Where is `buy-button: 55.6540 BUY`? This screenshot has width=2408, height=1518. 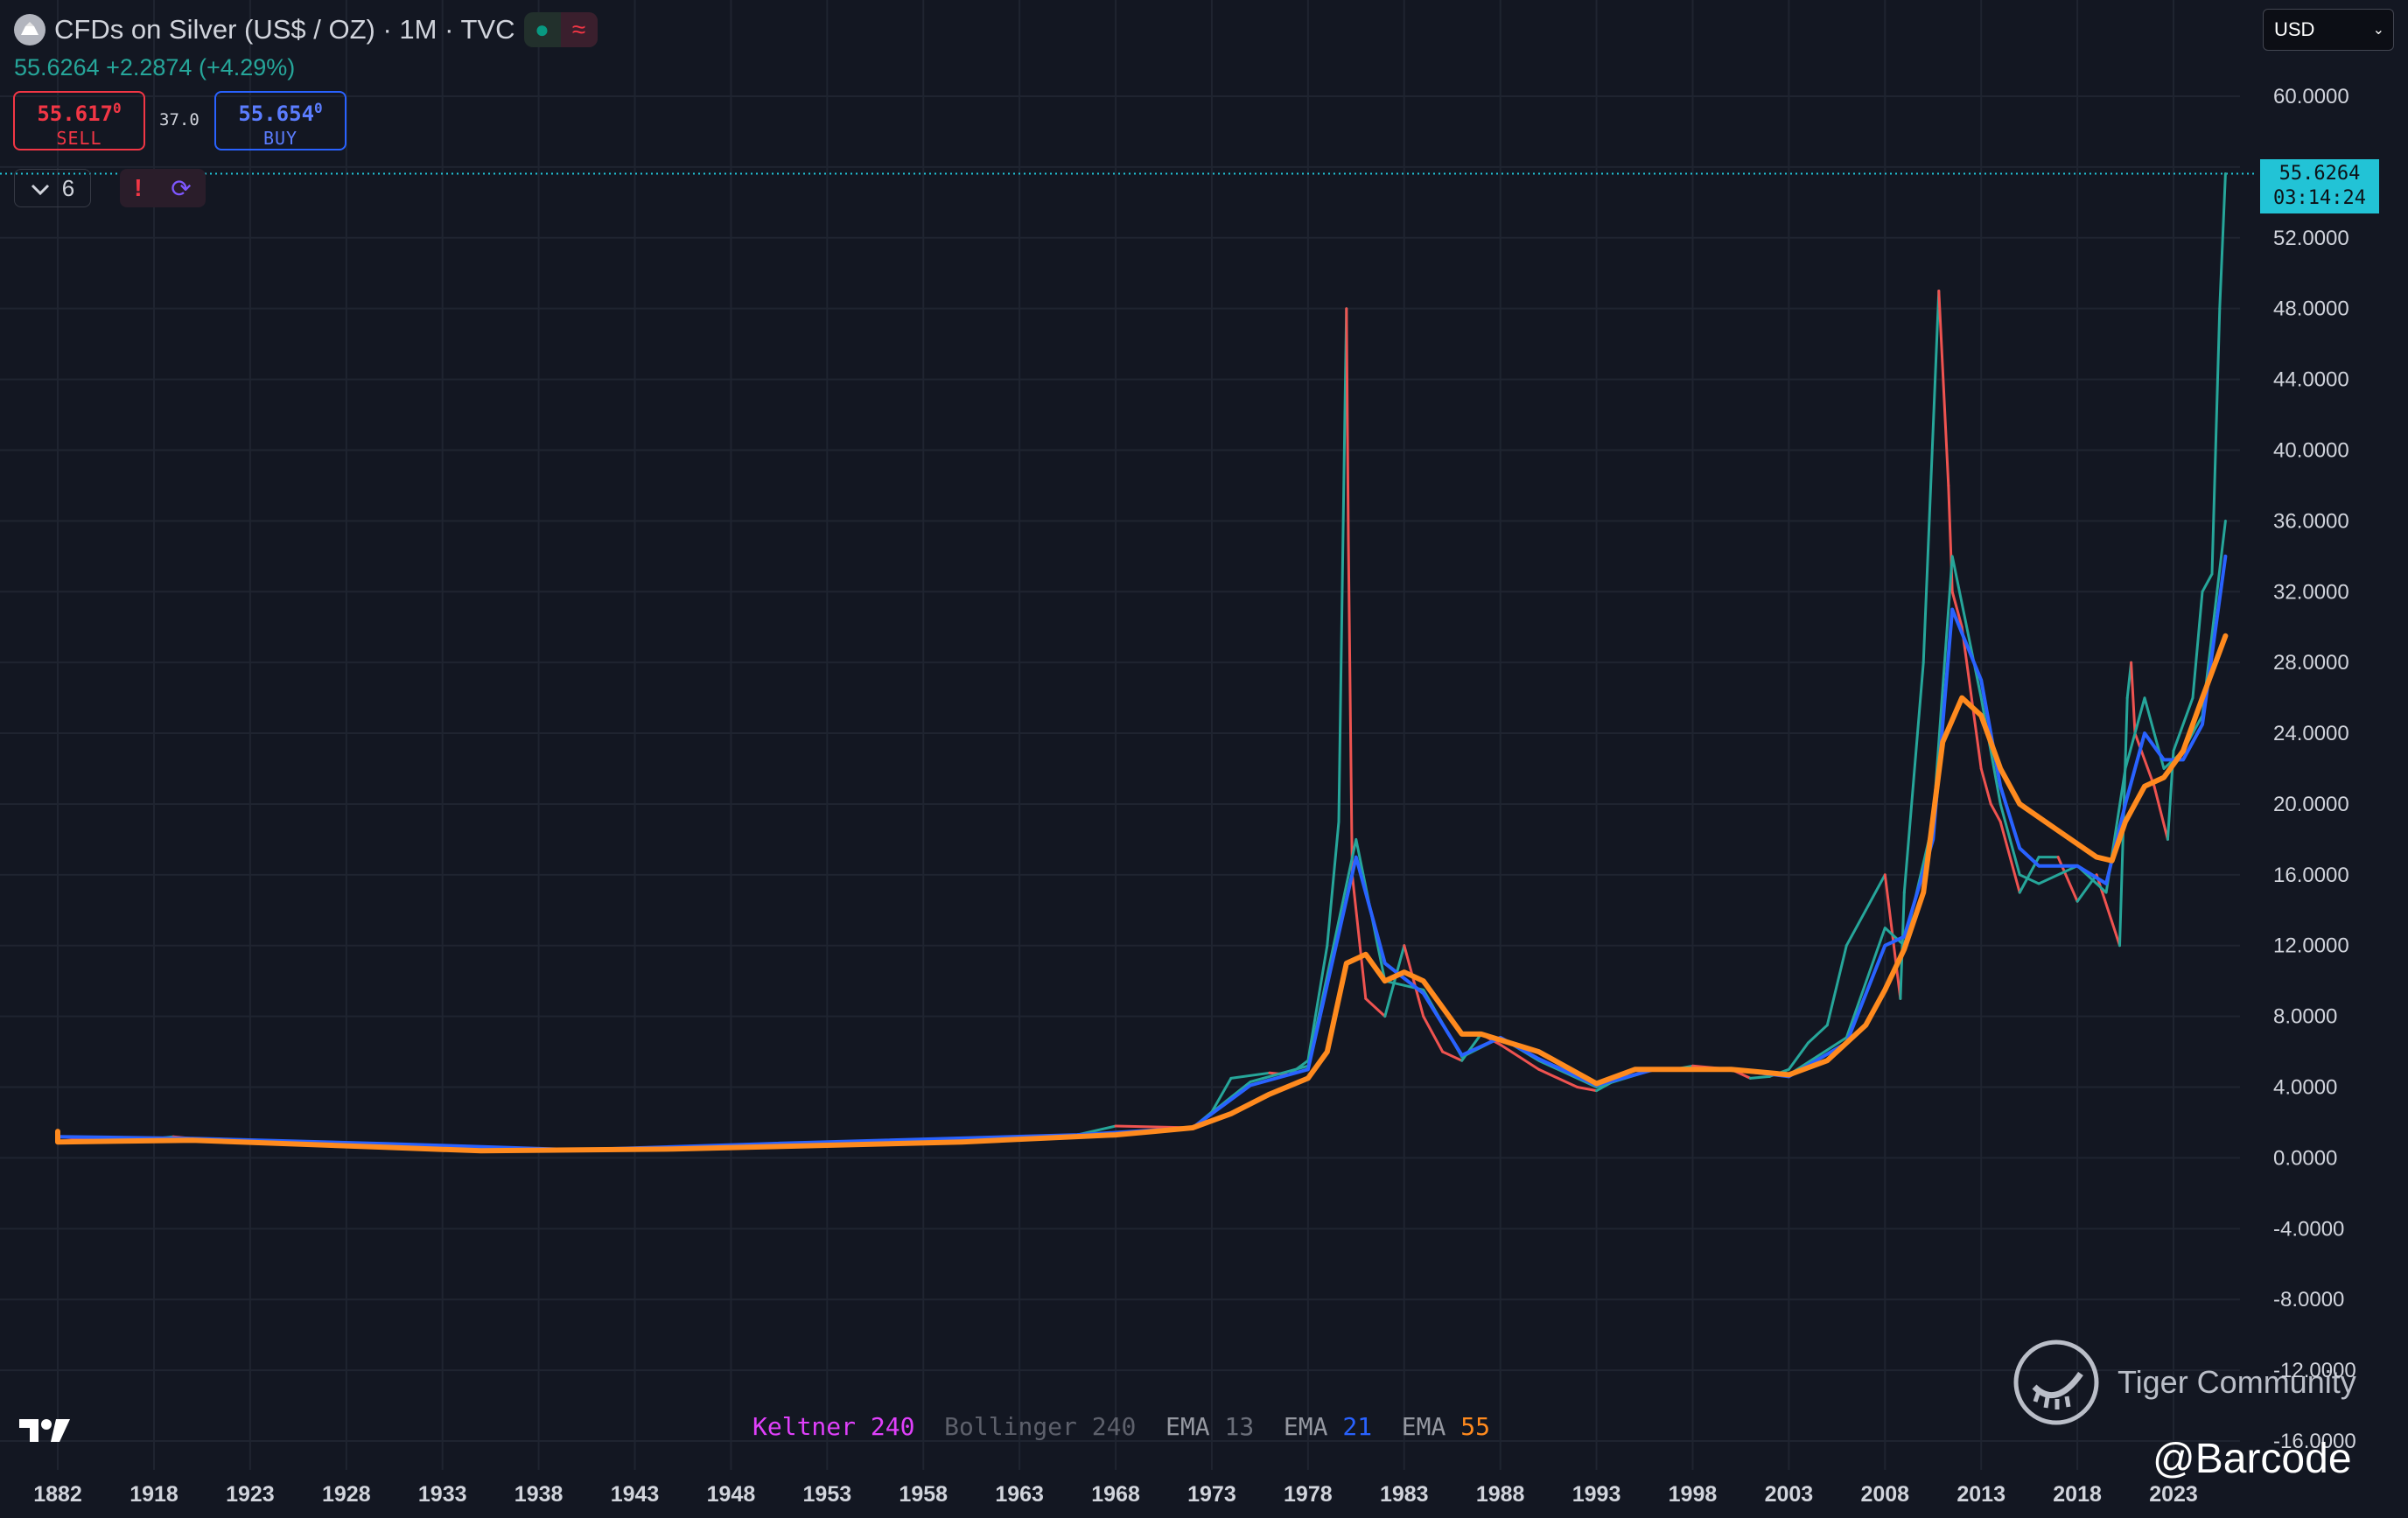
buy-button: 55.6540 BUY is located at coordinates (280, 120).